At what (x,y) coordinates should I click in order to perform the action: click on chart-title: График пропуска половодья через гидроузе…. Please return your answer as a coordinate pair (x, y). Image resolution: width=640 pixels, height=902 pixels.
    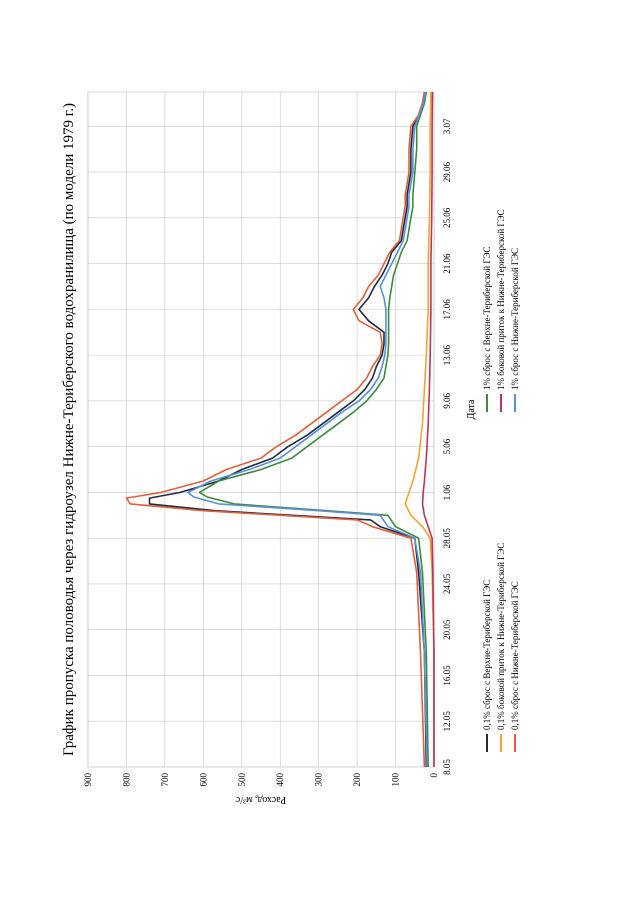
    Looking at the image, I should click on (69, 429).